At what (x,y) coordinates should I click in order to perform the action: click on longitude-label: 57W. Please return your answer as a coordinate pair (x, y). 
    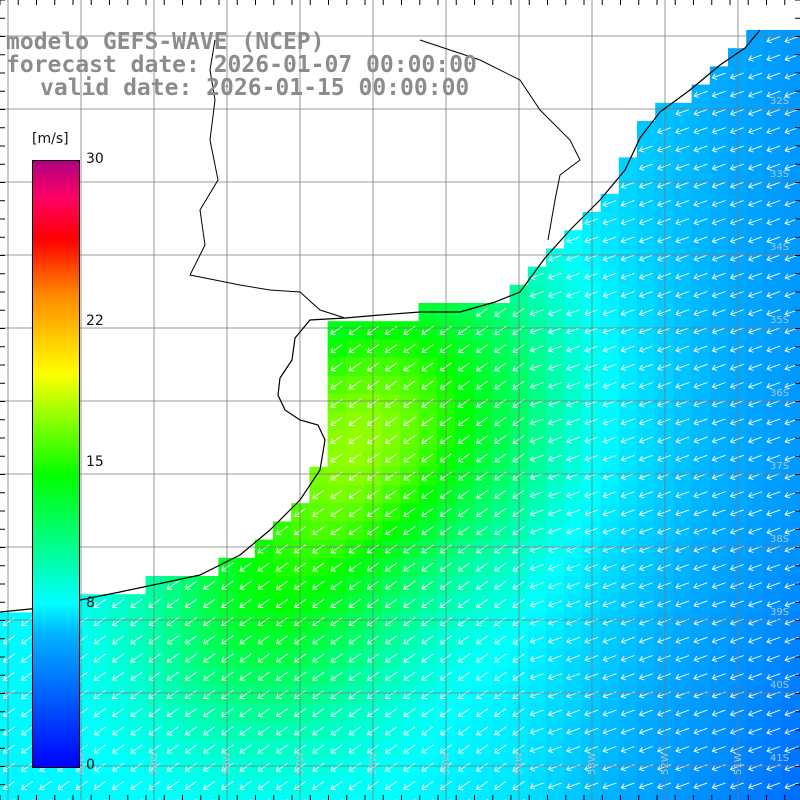
    Looking at the image, I should click on (300, 763).